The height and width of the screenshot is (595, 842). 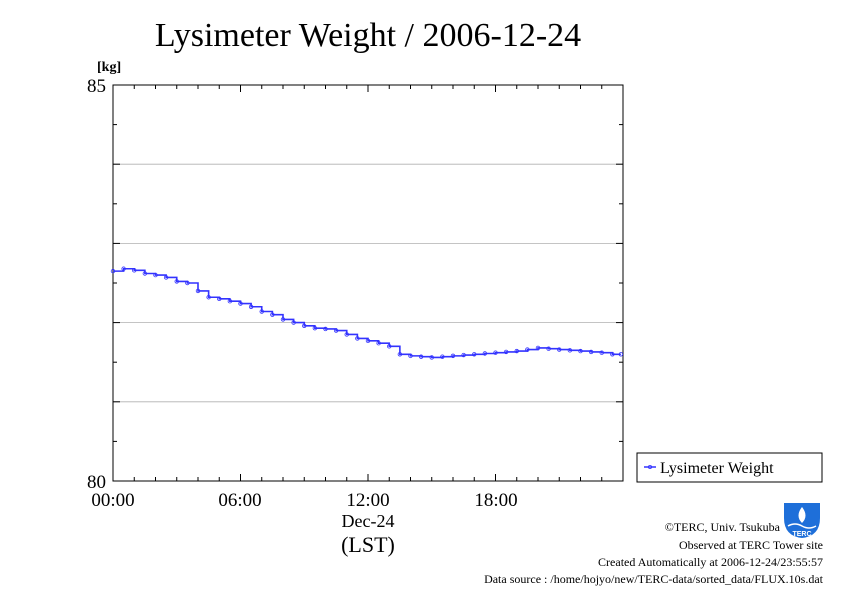 I want to click on legend: Lysimeter Weight, so click(x=729, y=467).